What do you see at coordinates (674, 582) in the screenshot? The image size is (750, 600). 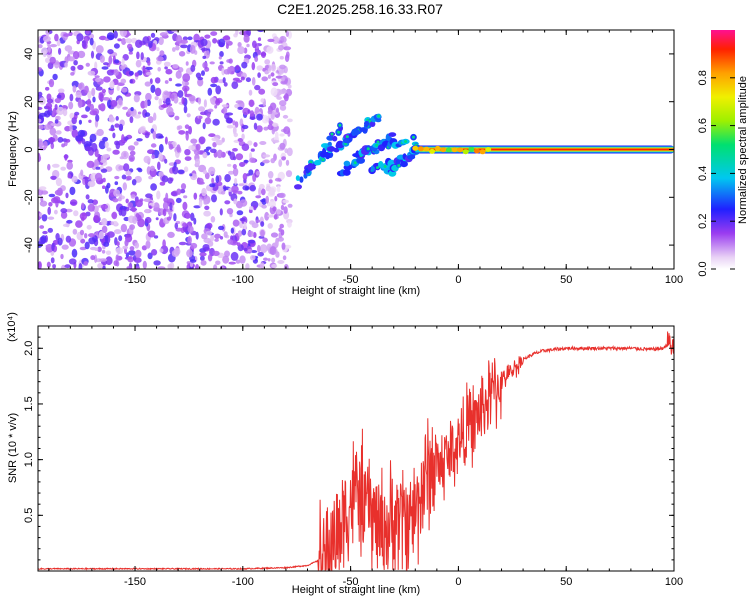 I see `snr-x-tick: 100` at bounding box center [674, 582].